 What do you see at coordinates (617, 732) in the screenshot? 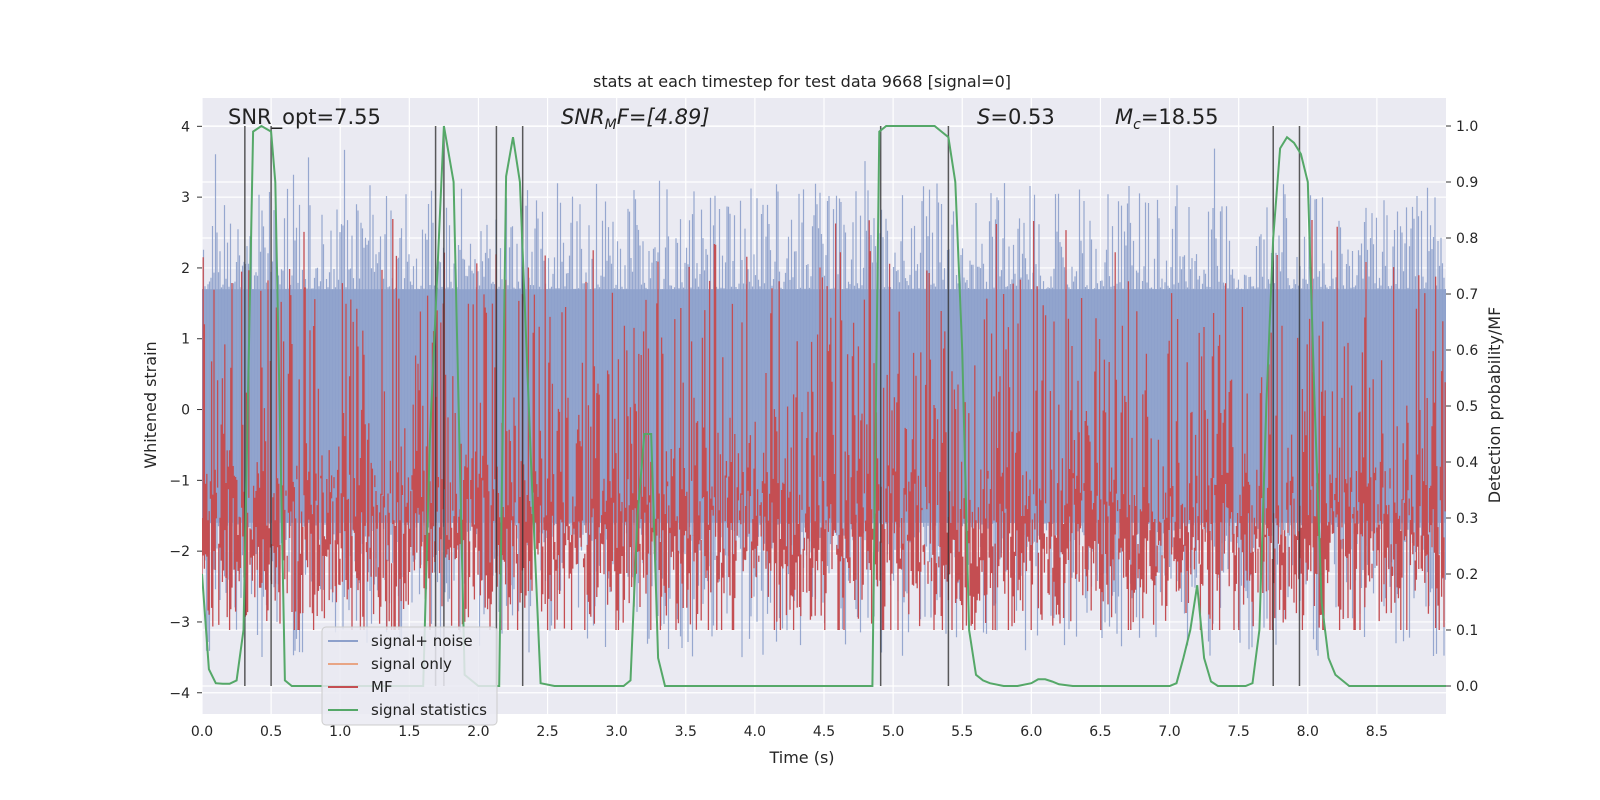
I see `x-tick-label: 3.0` at bounding box center [617, 732].